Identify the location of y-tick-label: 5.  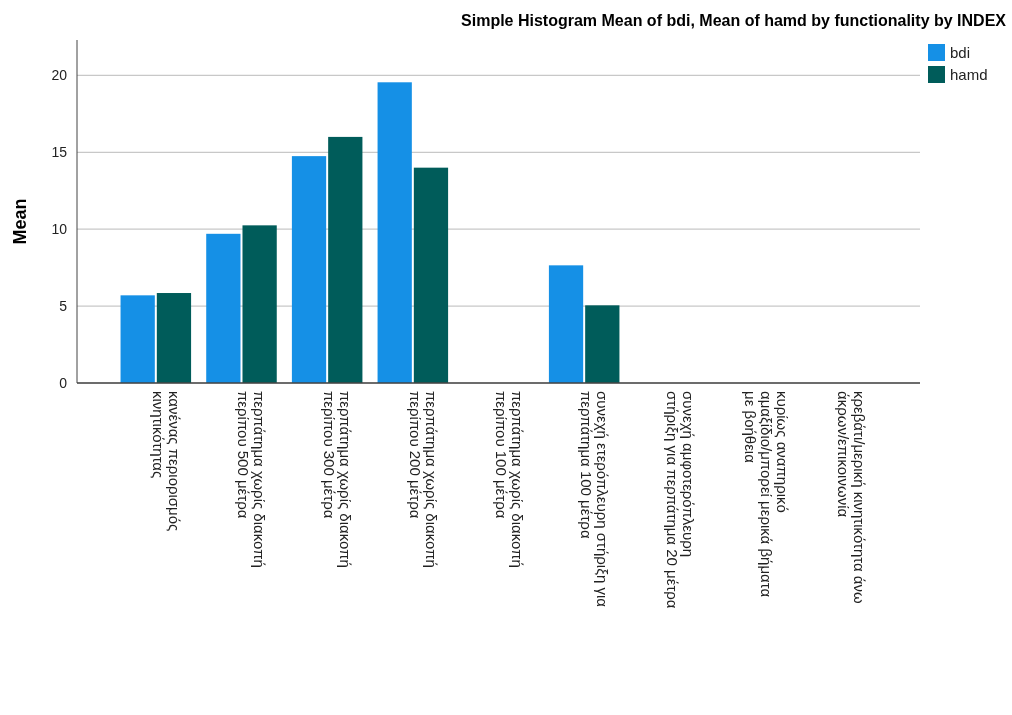
(63, 305).